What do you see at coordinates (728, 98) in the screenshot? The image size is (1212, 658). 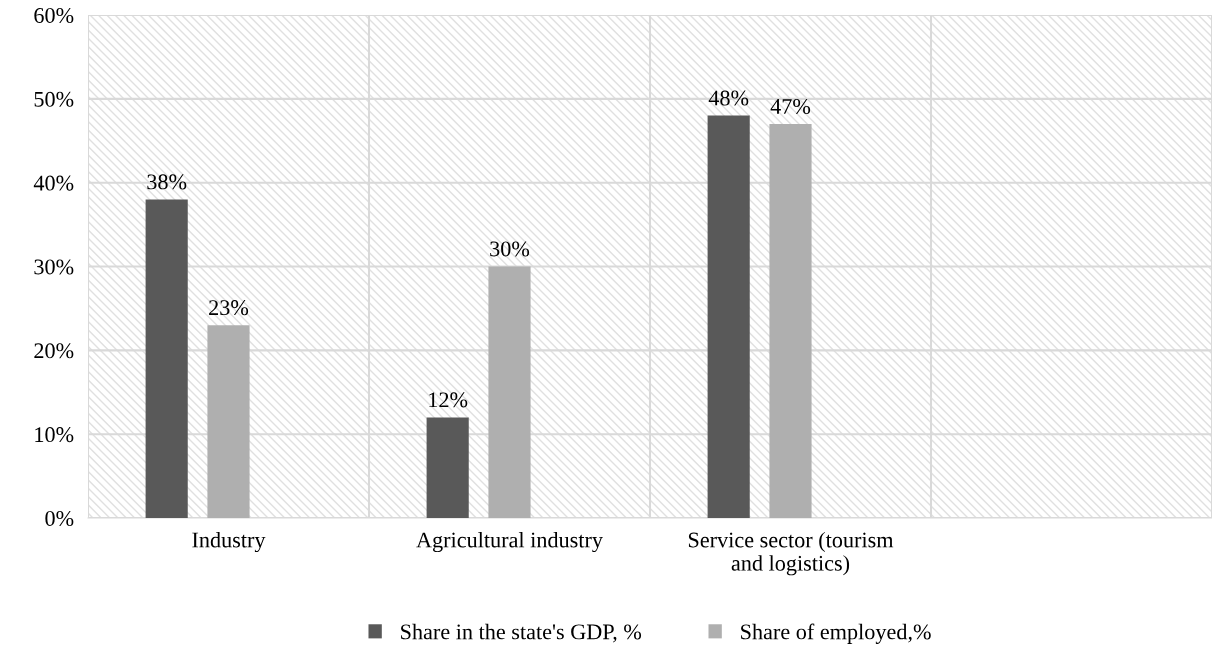 I see `data-label: 48%` at bounding box center [728, 98].